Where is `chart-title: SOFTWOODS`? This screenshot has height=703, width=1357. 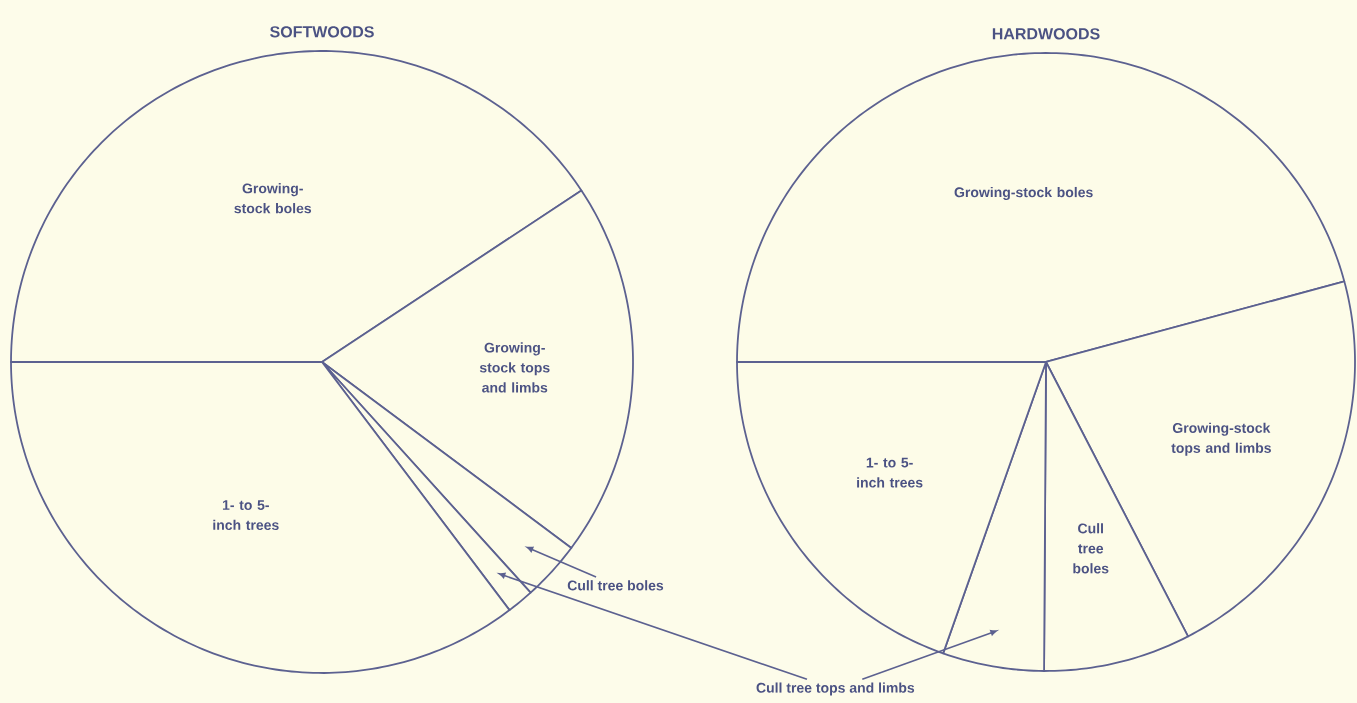 chart-title: SOFTWOODS is located at coordinates (322, 32).